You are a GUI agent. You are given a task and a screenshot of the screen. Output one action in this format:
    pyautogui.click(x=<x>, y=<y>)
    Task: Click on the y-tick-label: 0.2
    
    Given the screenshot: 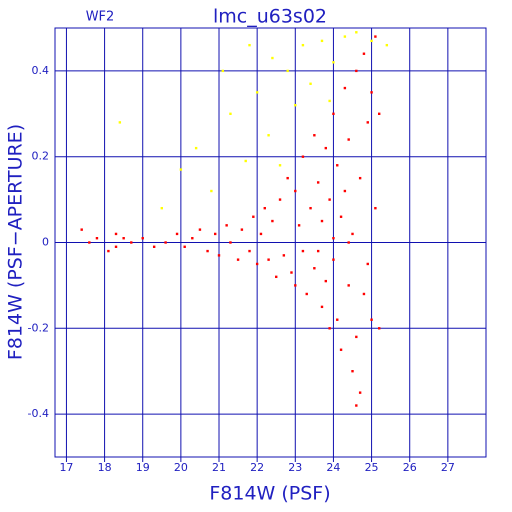 What is the action you would take?
    pyautogui.click(x=41, y=156)
    